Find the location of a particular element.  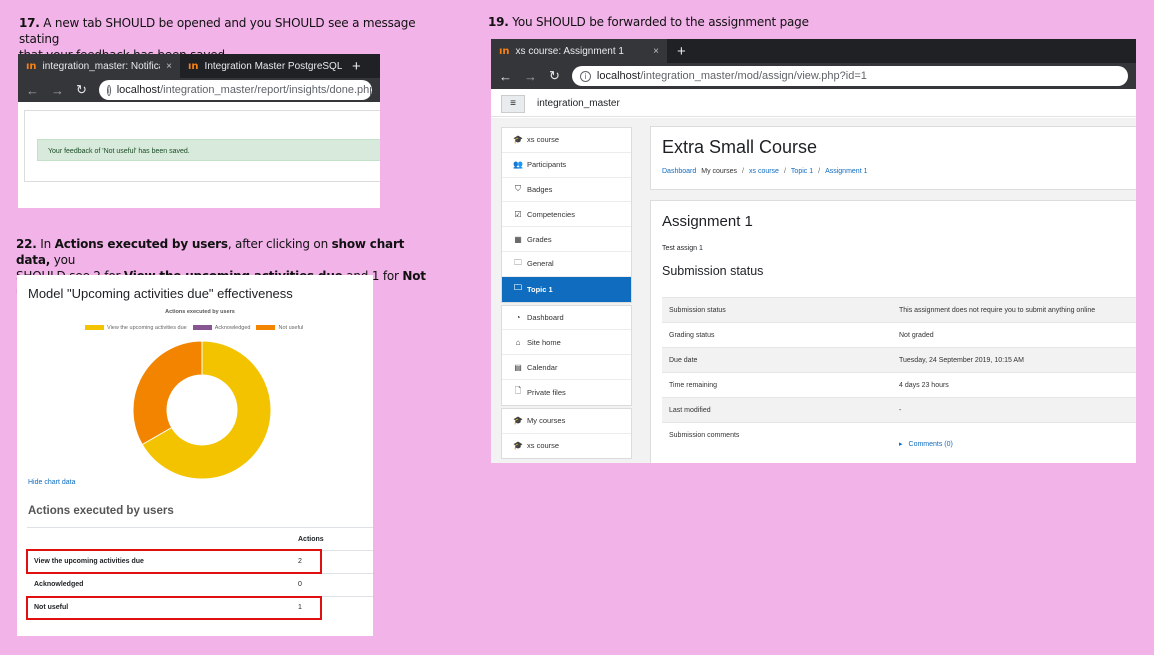

legend-item: Acknowledged is located at coordinates (221, 328).